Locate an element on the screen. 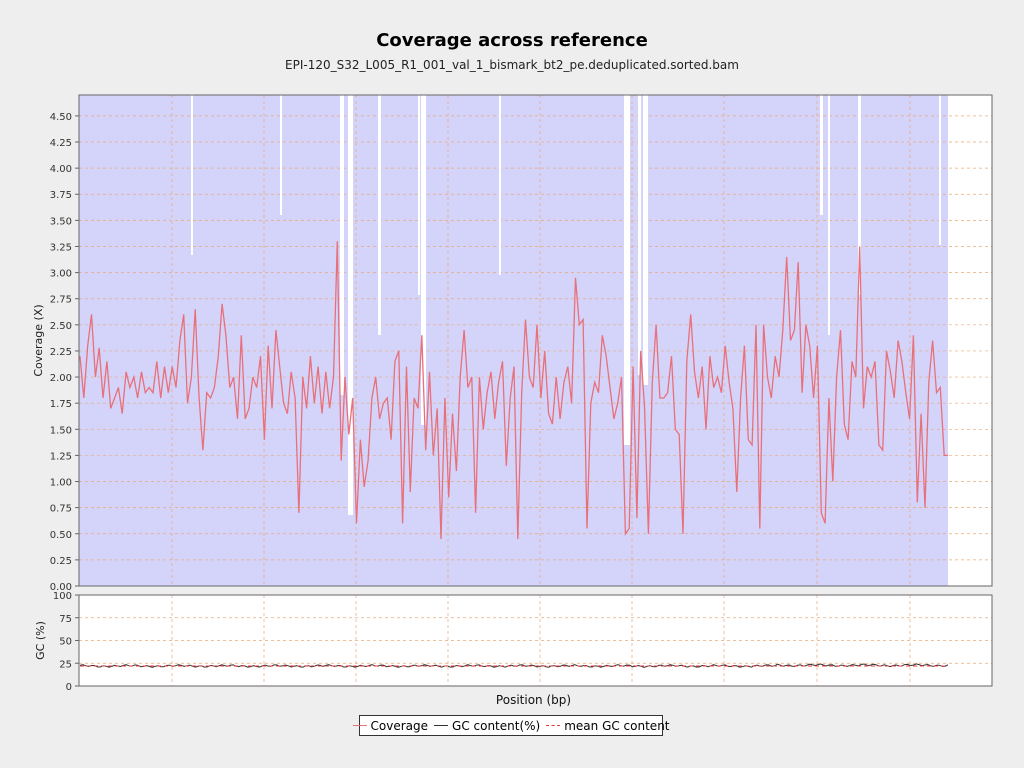 The image size is (1024, 768). coverage-y-tick-label: 0.25 is located at coordinates (61, 561).